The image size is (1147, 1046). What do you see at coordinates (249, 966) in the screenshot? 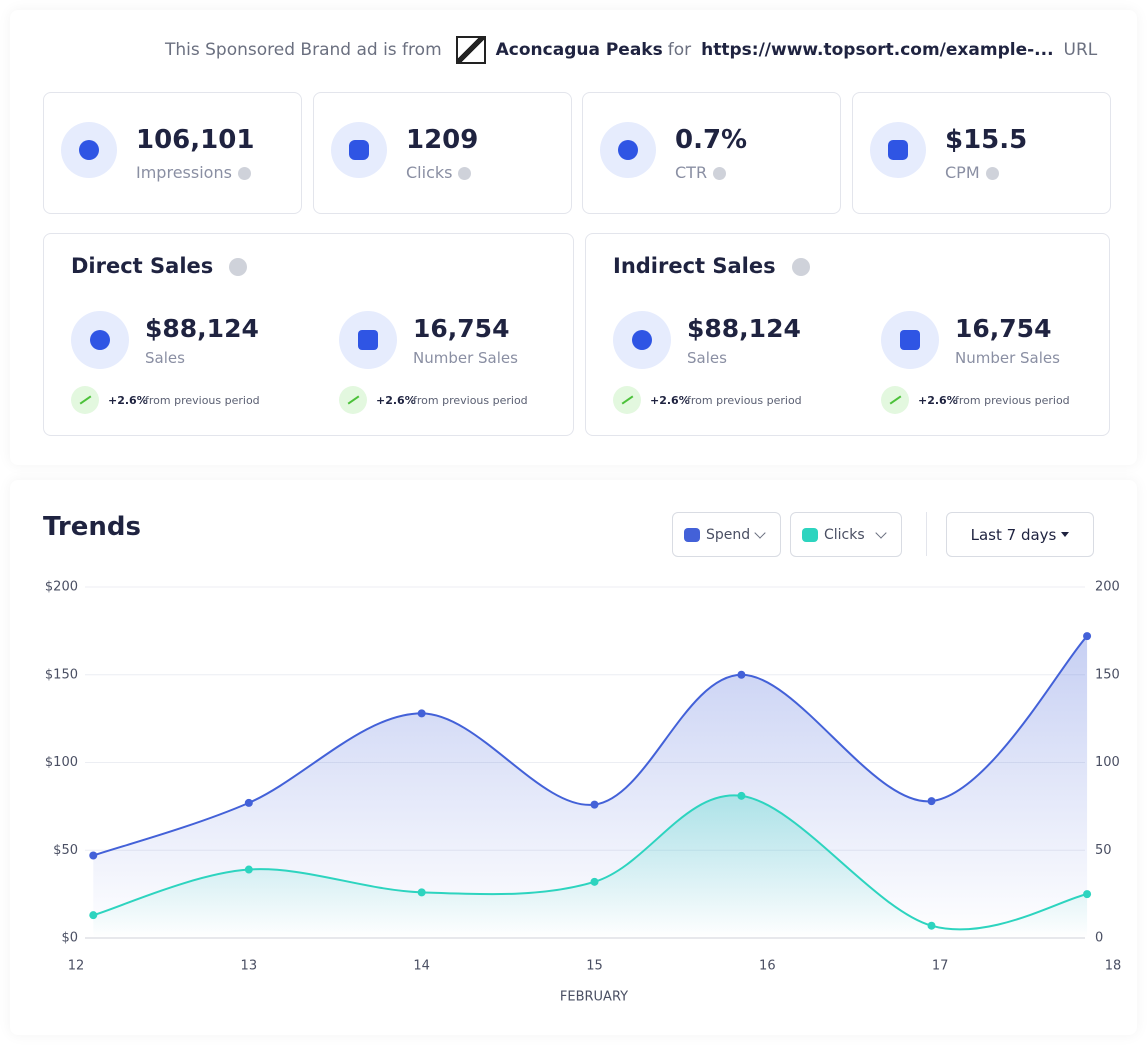
I see `x-tick-label: 13` at bounding box center [249, 966].